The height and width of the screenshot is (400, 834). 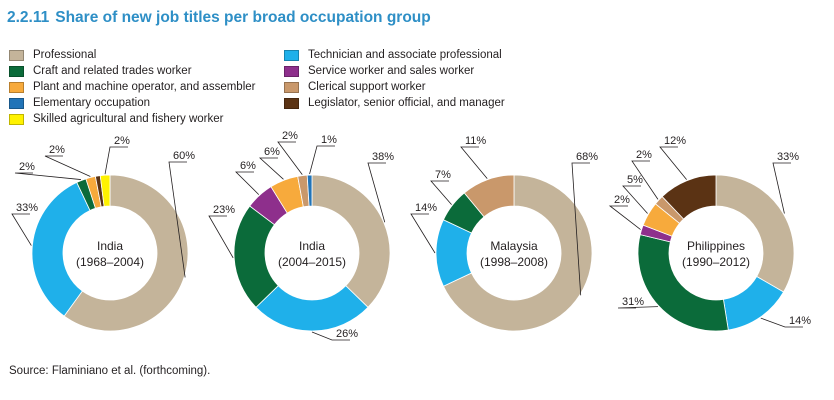 What do you see at coordinates (475, 141) in the screenshot?
I see `slice-label: 11%` at bounding box center [475, 141].